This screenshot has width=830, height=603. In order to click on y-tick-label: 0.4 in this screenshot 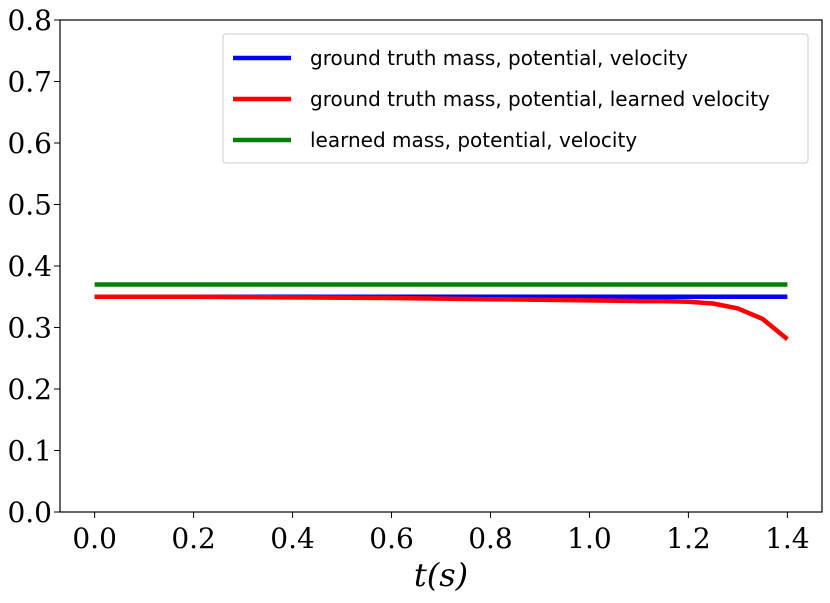, I will do `click(29, 266)`.